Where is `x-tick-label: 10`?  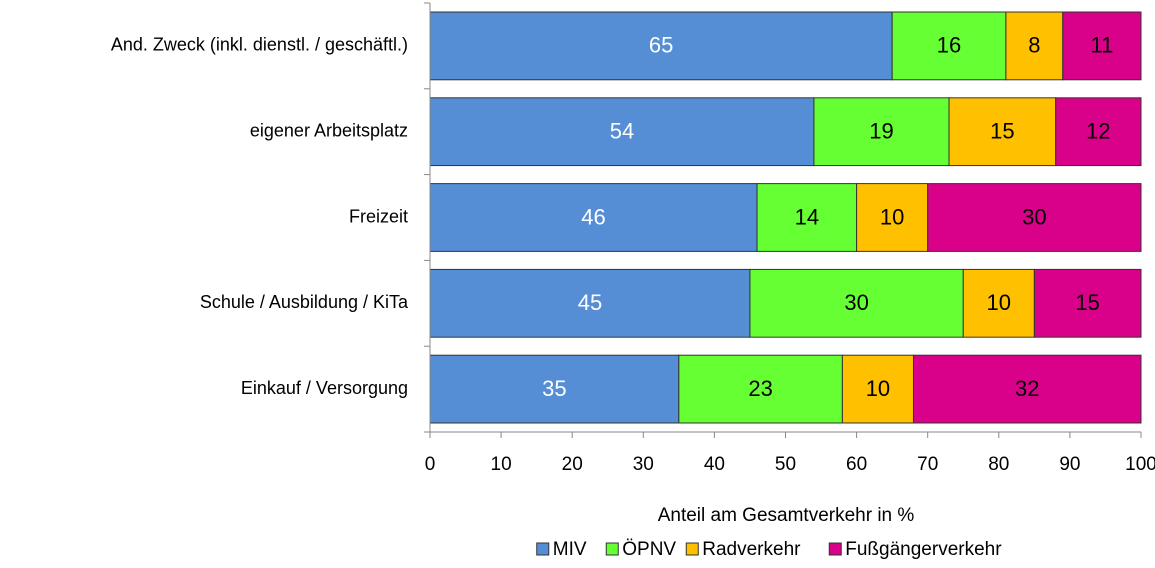 x-tick-label: 10 is located at coordinates (501, 464).